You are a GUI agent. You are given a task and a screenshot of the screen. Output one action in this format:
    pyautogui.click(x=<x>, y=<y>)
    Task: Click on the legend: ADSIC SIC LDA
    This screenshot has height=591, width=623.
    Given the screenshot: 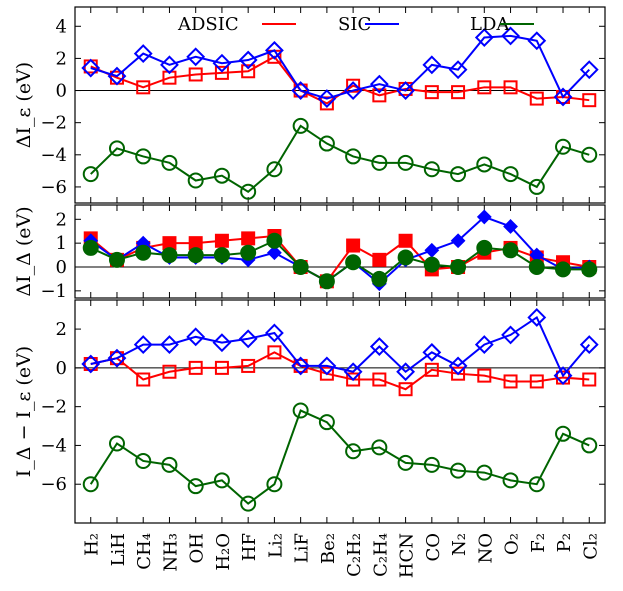 What is the action you would take?
    pyautogui.click(x=355, y=24)
    